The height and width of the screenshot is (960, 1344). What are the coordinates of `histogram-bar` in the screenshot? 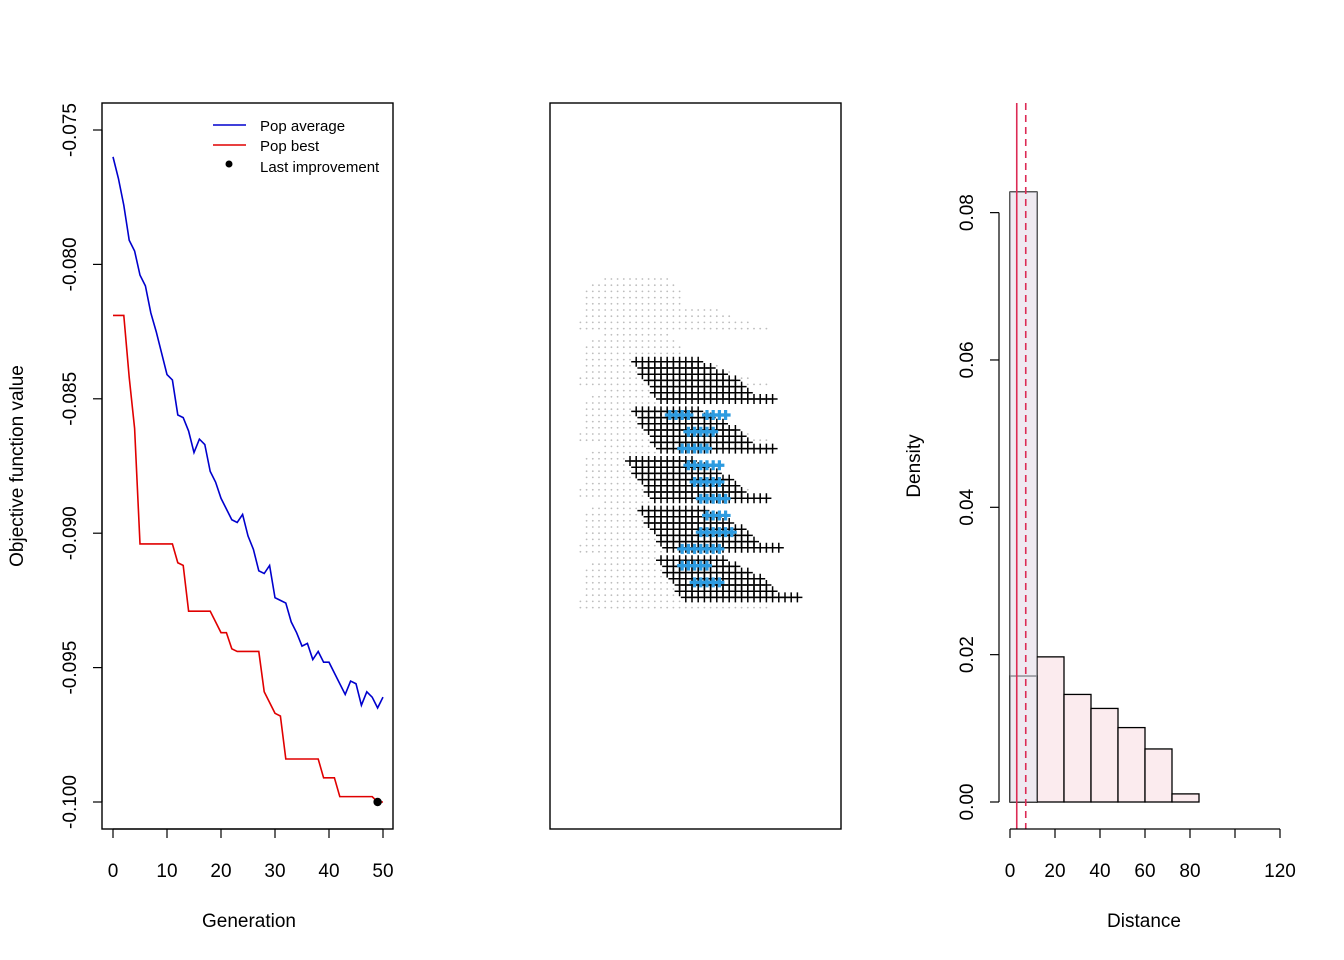 It's located at (1050, 729).